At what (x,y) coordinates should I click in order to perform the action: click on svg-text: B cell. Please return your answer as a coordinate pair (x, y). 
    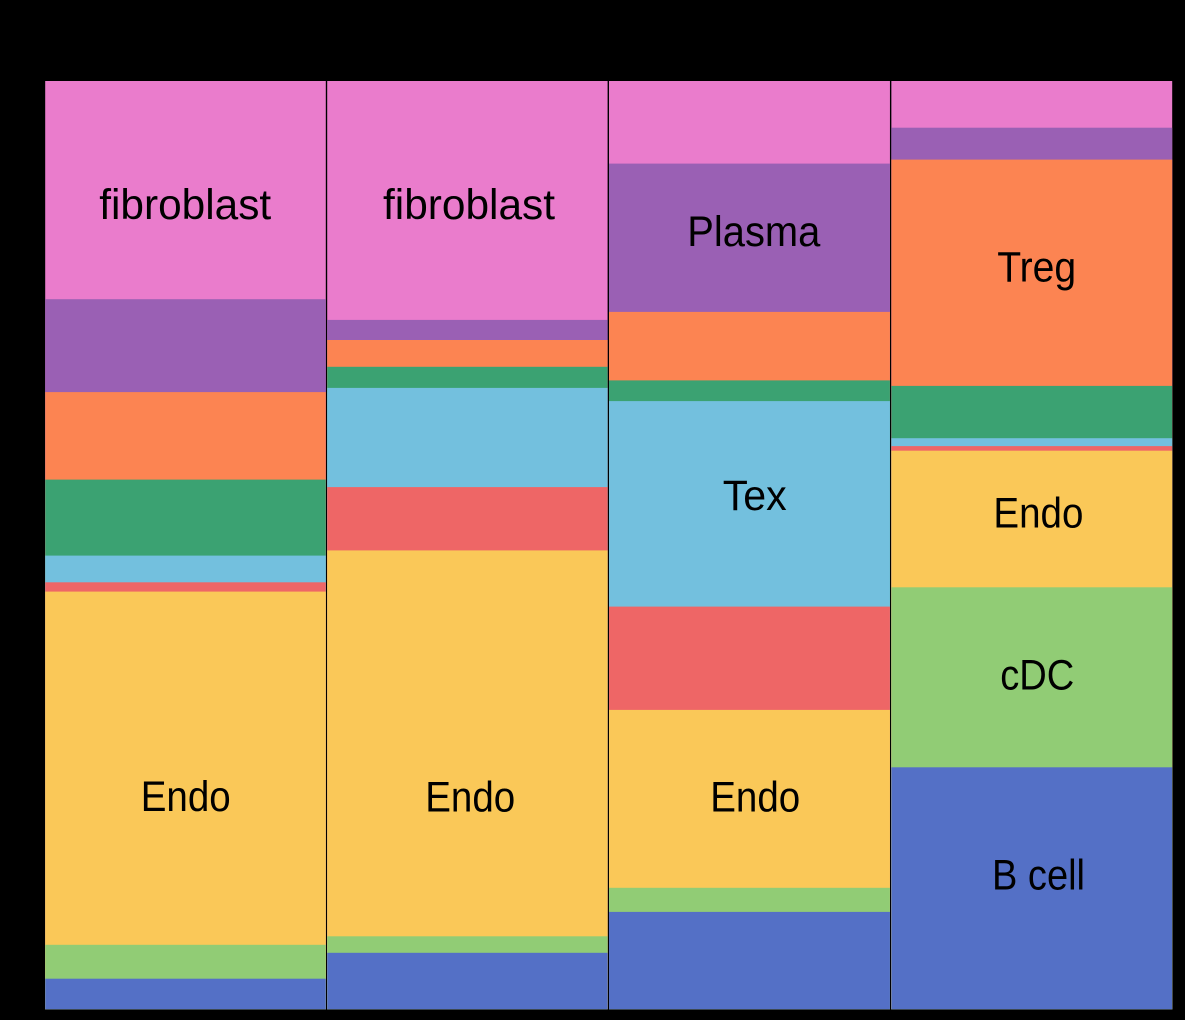
    Looking at the image, I should click on (1038, 876).